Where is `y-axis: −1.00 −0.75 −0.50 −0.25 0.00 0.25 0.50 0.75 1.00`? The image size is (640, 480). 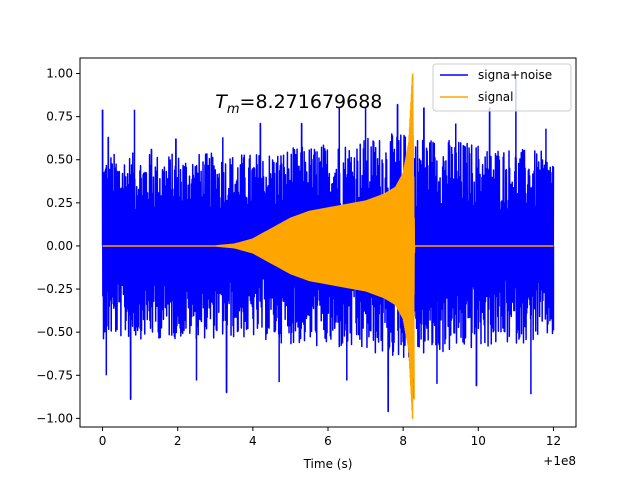
y-axis: −1.00 −0.75 −0.50 −0.25 0.00 0.25 0.50 0.75 1.00 is located at coordinates (58, 246).